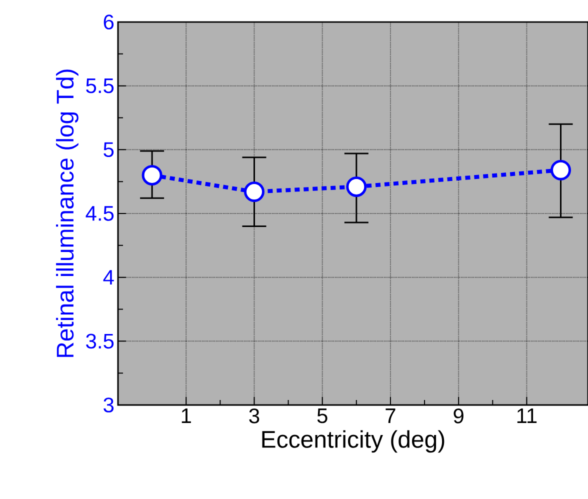  Describe the element at coordinates (322, 416) in the screenshot. I see `x-tick-label: 5` at that location.